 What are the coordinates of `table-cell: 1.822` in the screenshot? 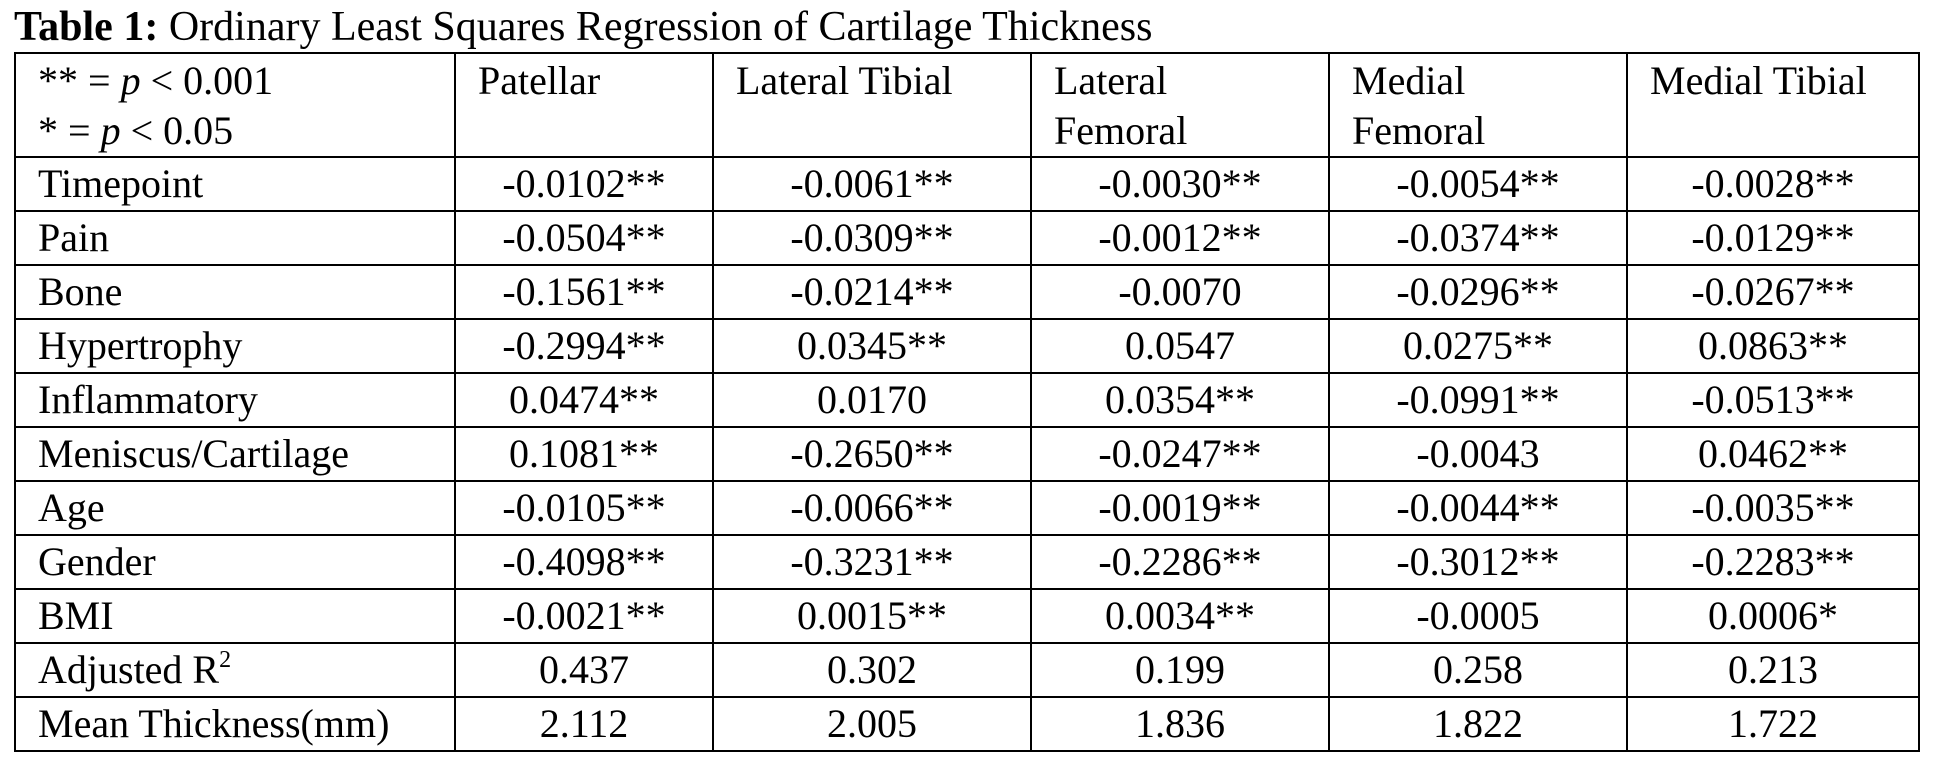 It's located at (1478, 724).